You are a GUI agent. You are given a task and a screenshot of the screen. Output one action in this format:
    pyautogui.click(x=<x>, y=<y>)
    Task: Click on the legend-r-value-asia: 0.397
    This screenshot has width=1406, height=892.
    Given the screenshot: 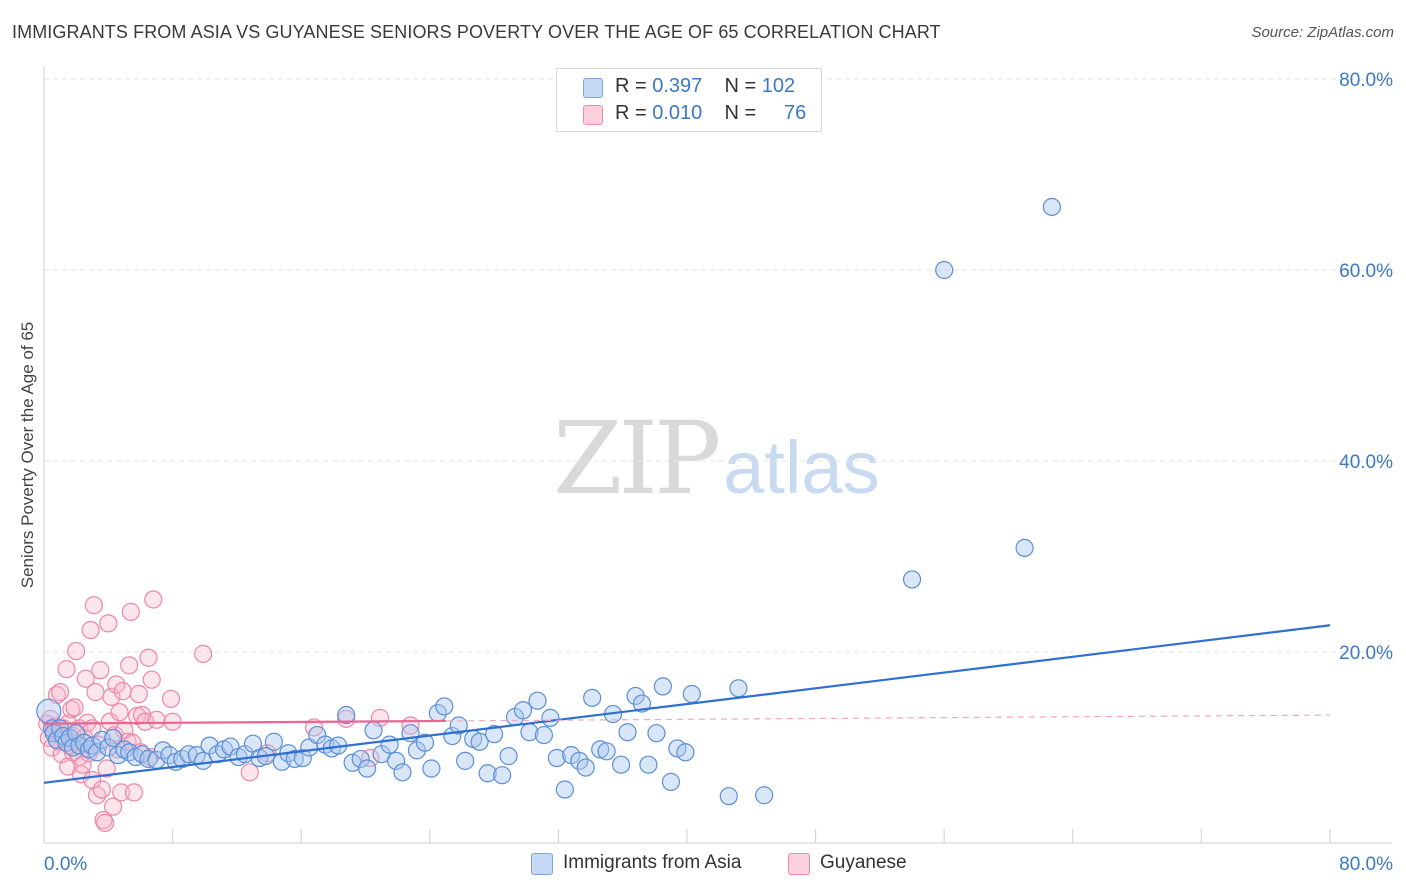 What is the action you would take?
    pyautogui.click(x=677, y=86)
    